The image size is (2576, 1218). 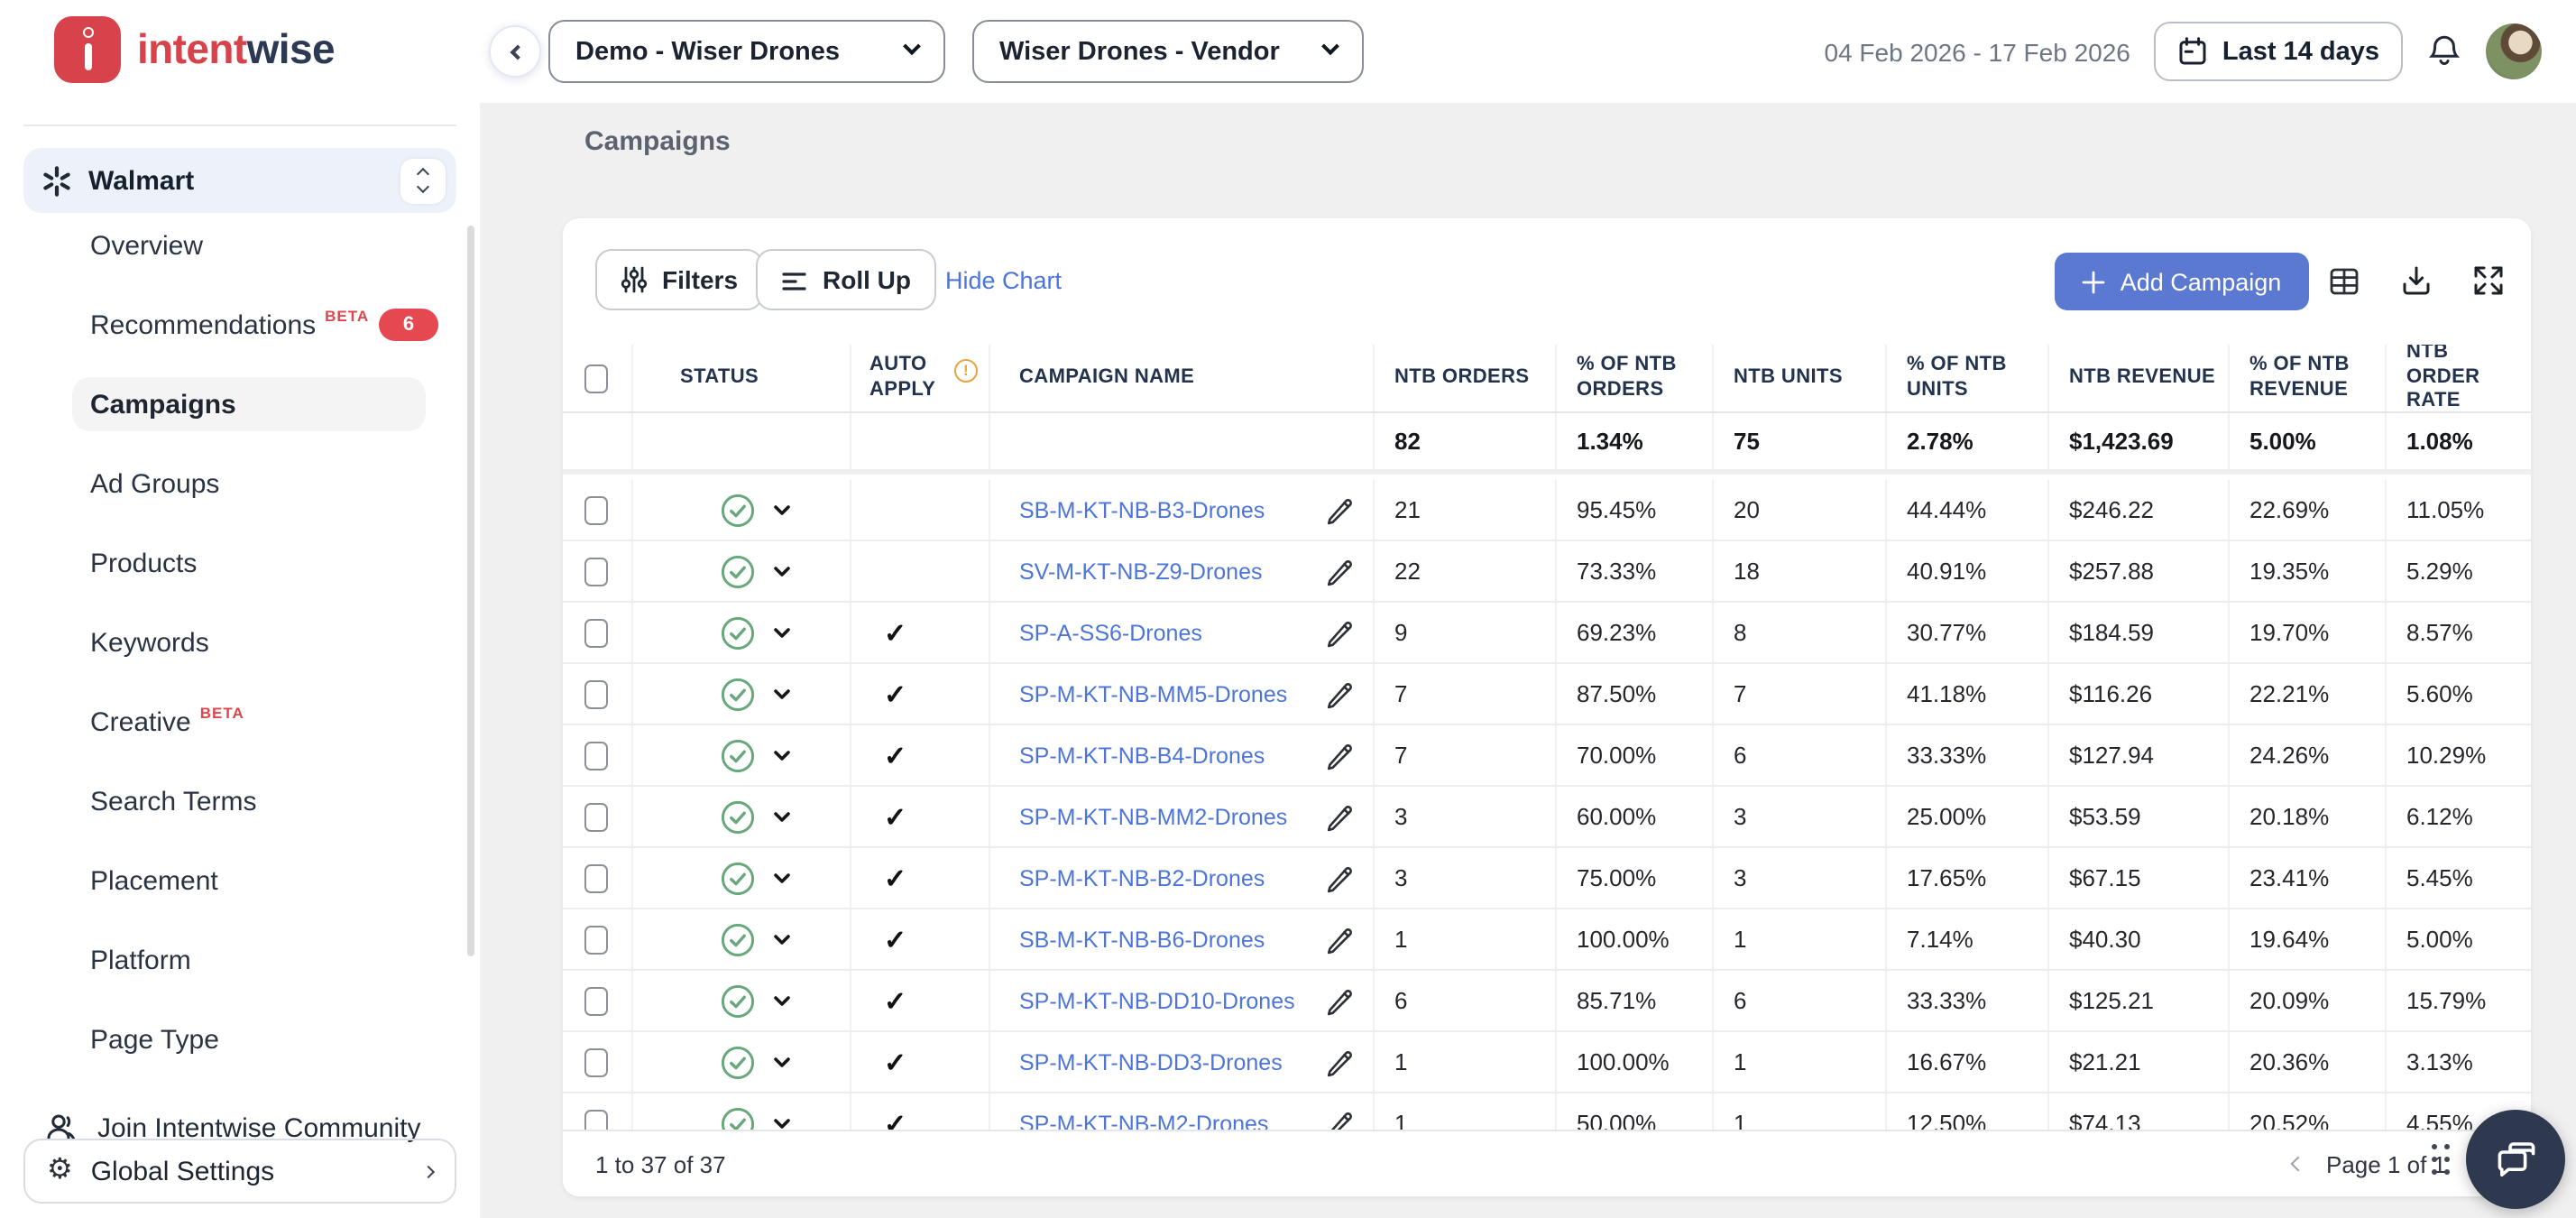 I want to click on campaign-link: SB-M-KT-NB-B3-Drones, so click(x=1142, y=510).